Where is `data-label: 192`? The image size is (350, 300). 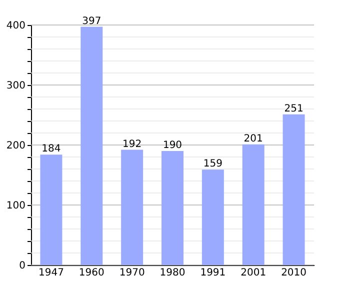 data-label: 192 is located at coordinates (132, 144).